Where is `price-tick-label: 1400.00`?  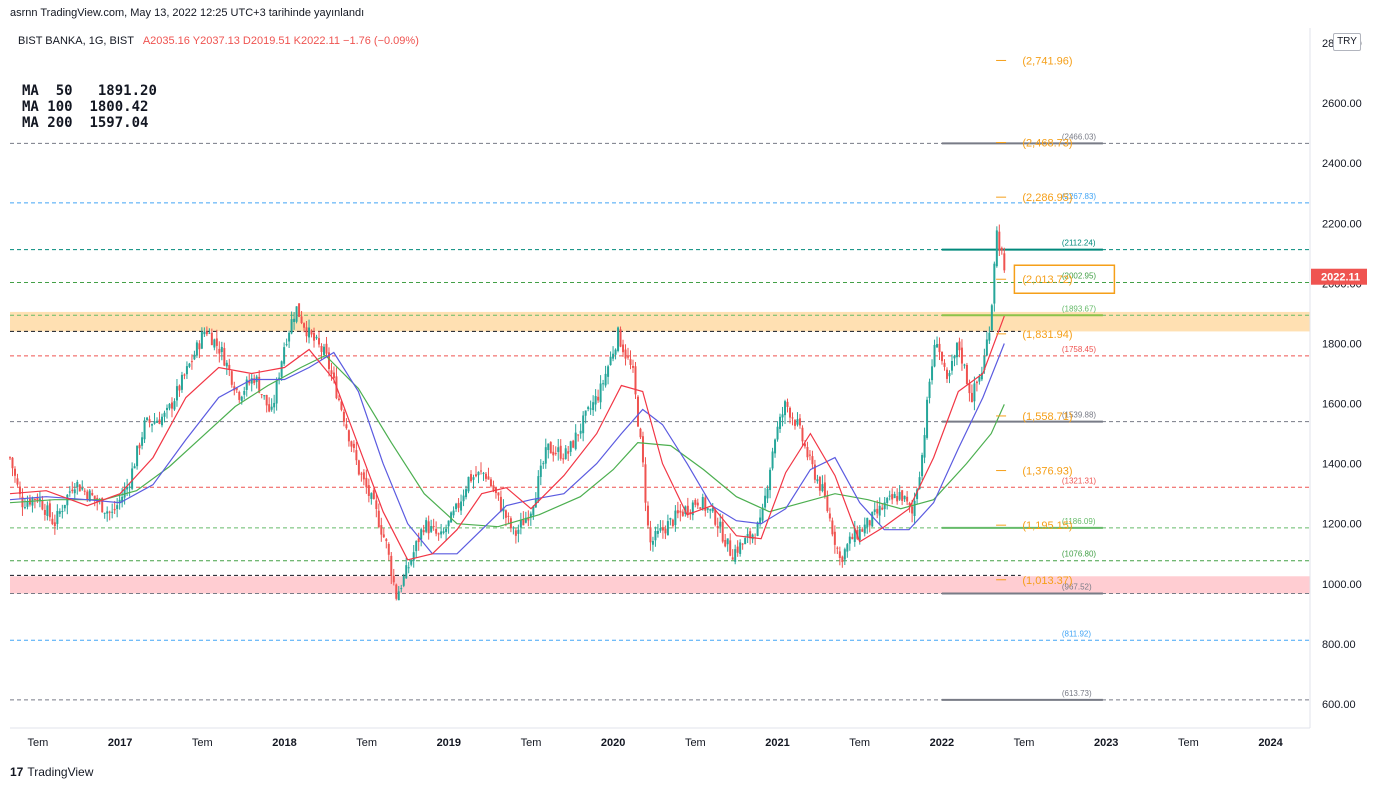 price-tick-label: 1400.00 is located at coordinates (1342, 465).